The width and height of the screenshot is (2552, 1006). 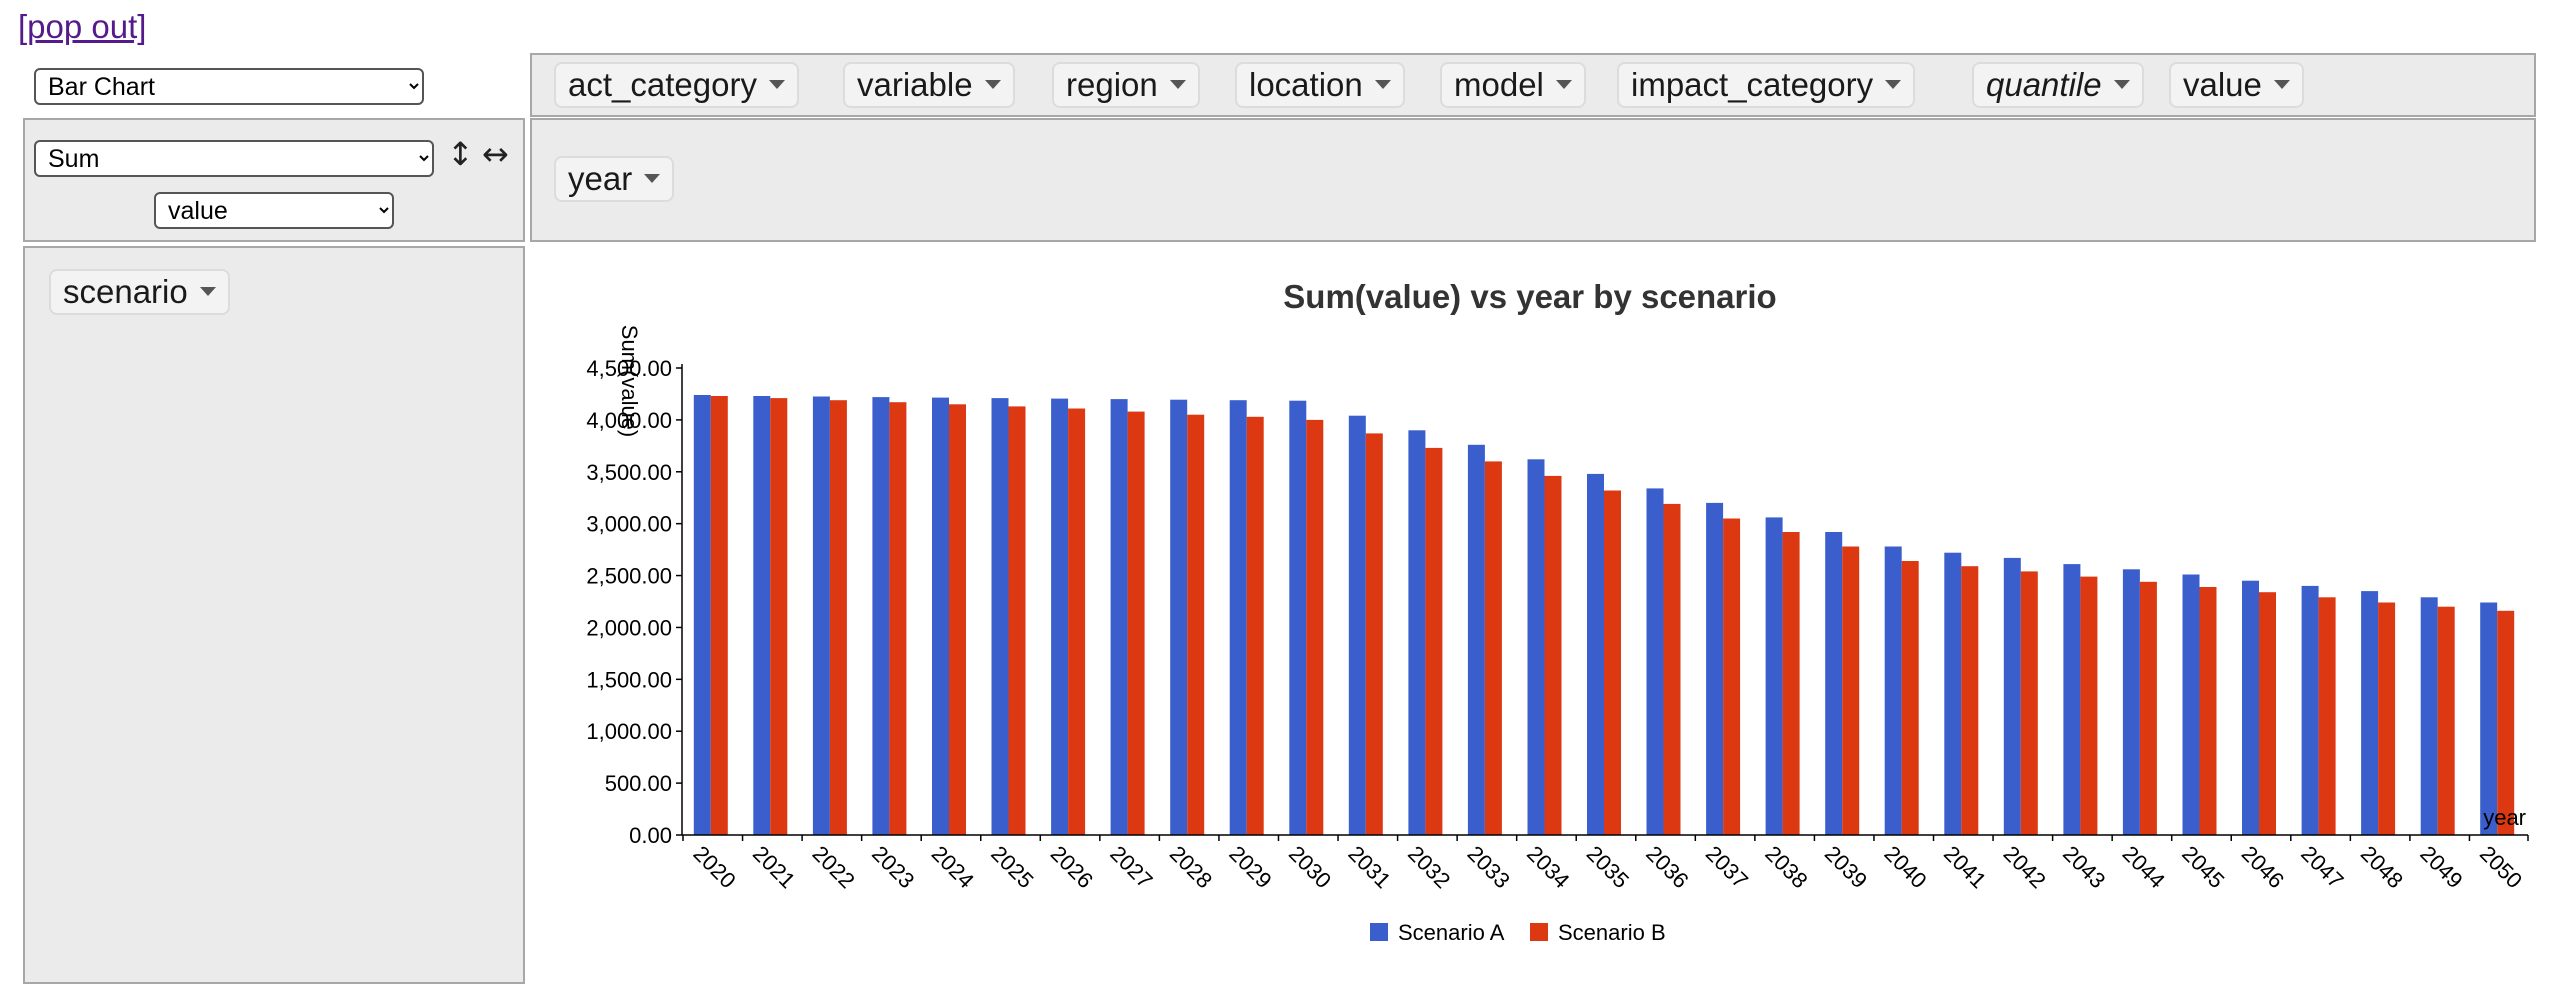 I want to click on bar-scenario-a-2034, so click(x=1536, y=647).